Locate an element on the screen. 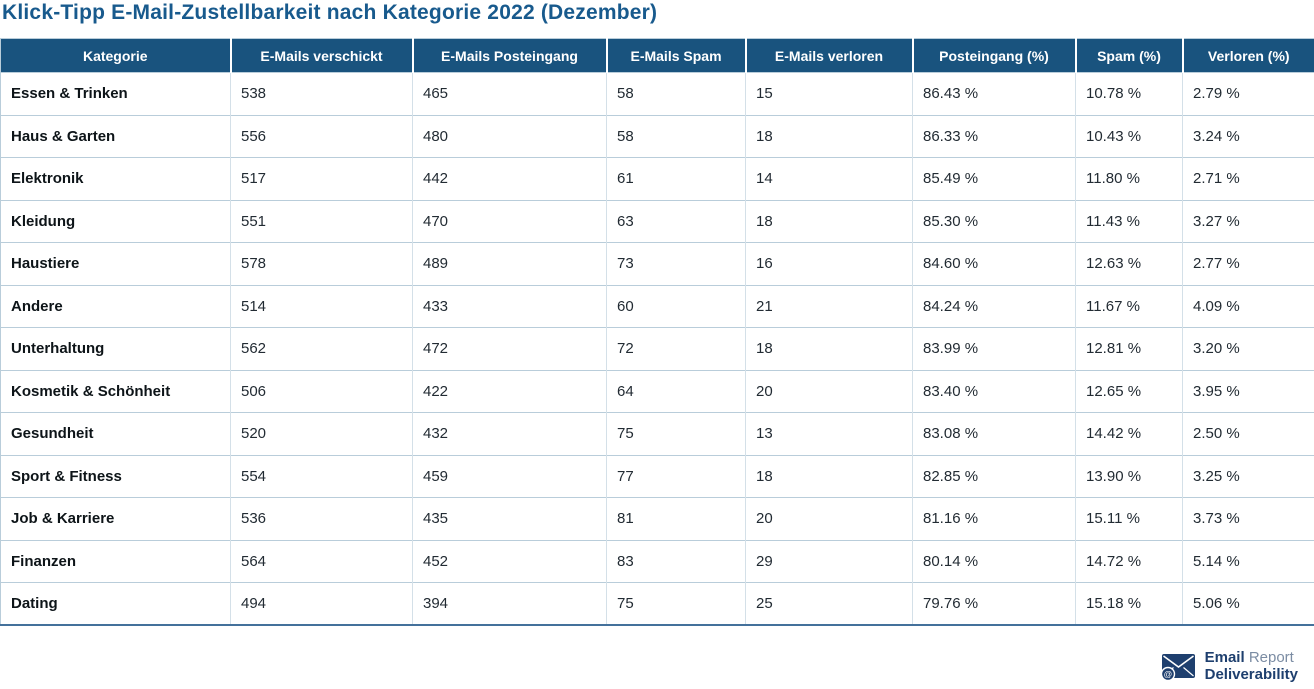 This screenshot has height=689, width=1314. cell-value: 551 is located at coordinates (321, 221).